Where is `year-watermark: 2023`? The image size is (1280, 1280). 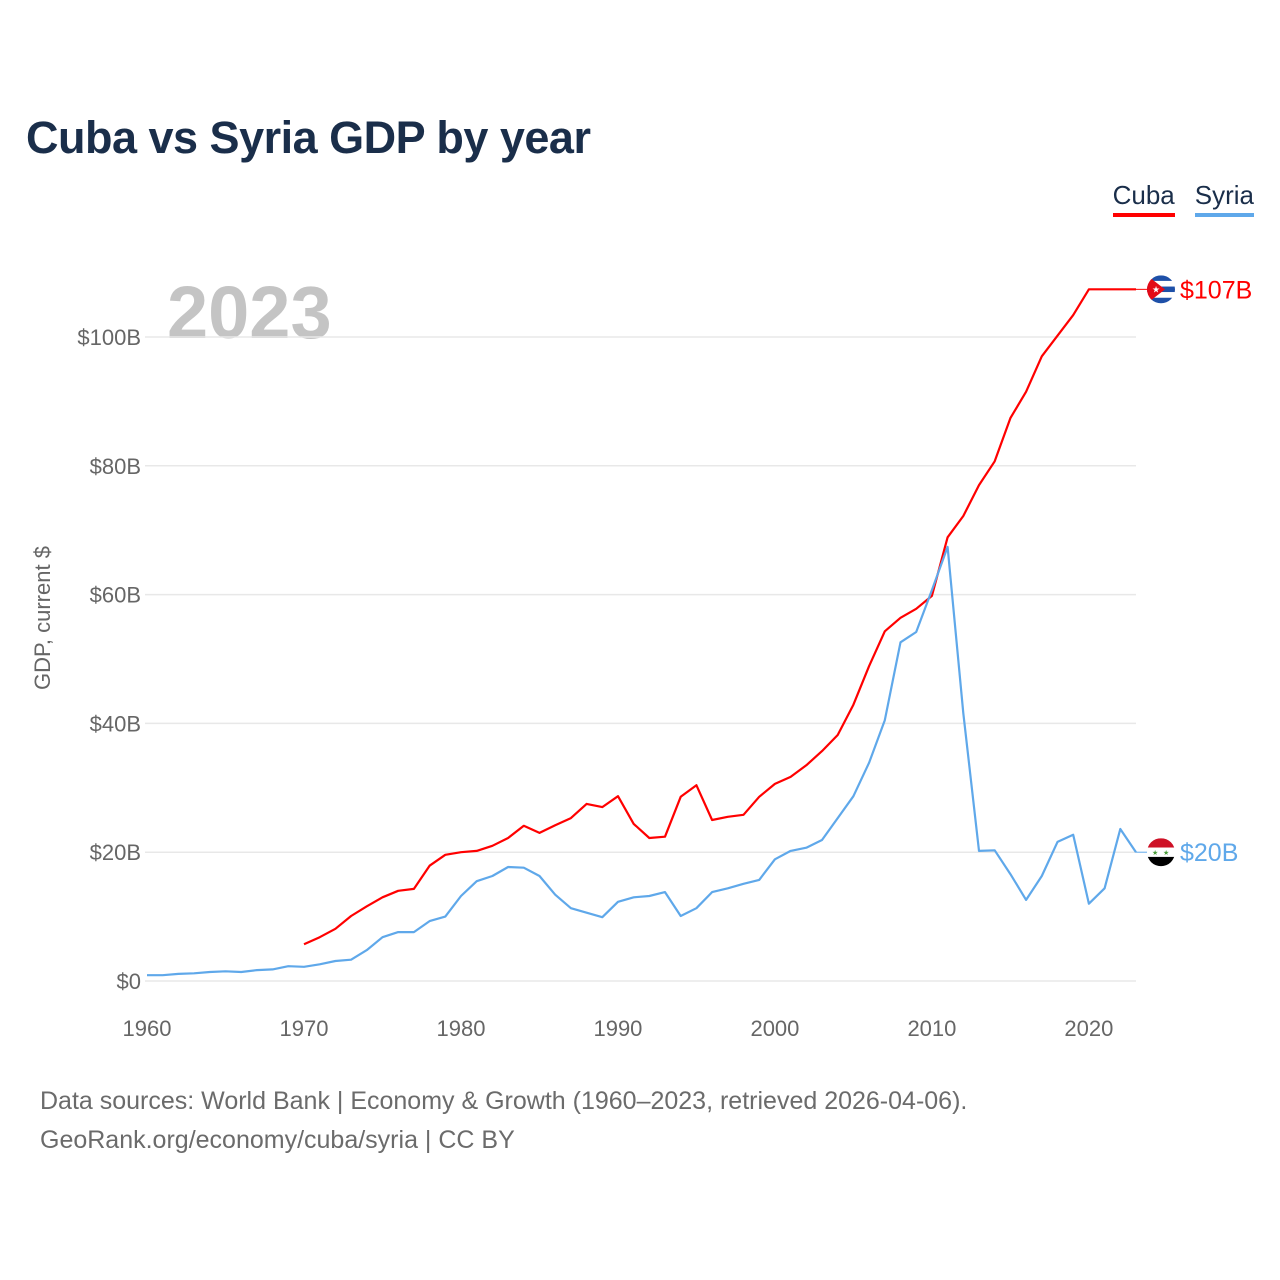
year-watermark: 2023 is located at coordinates (249, 312).